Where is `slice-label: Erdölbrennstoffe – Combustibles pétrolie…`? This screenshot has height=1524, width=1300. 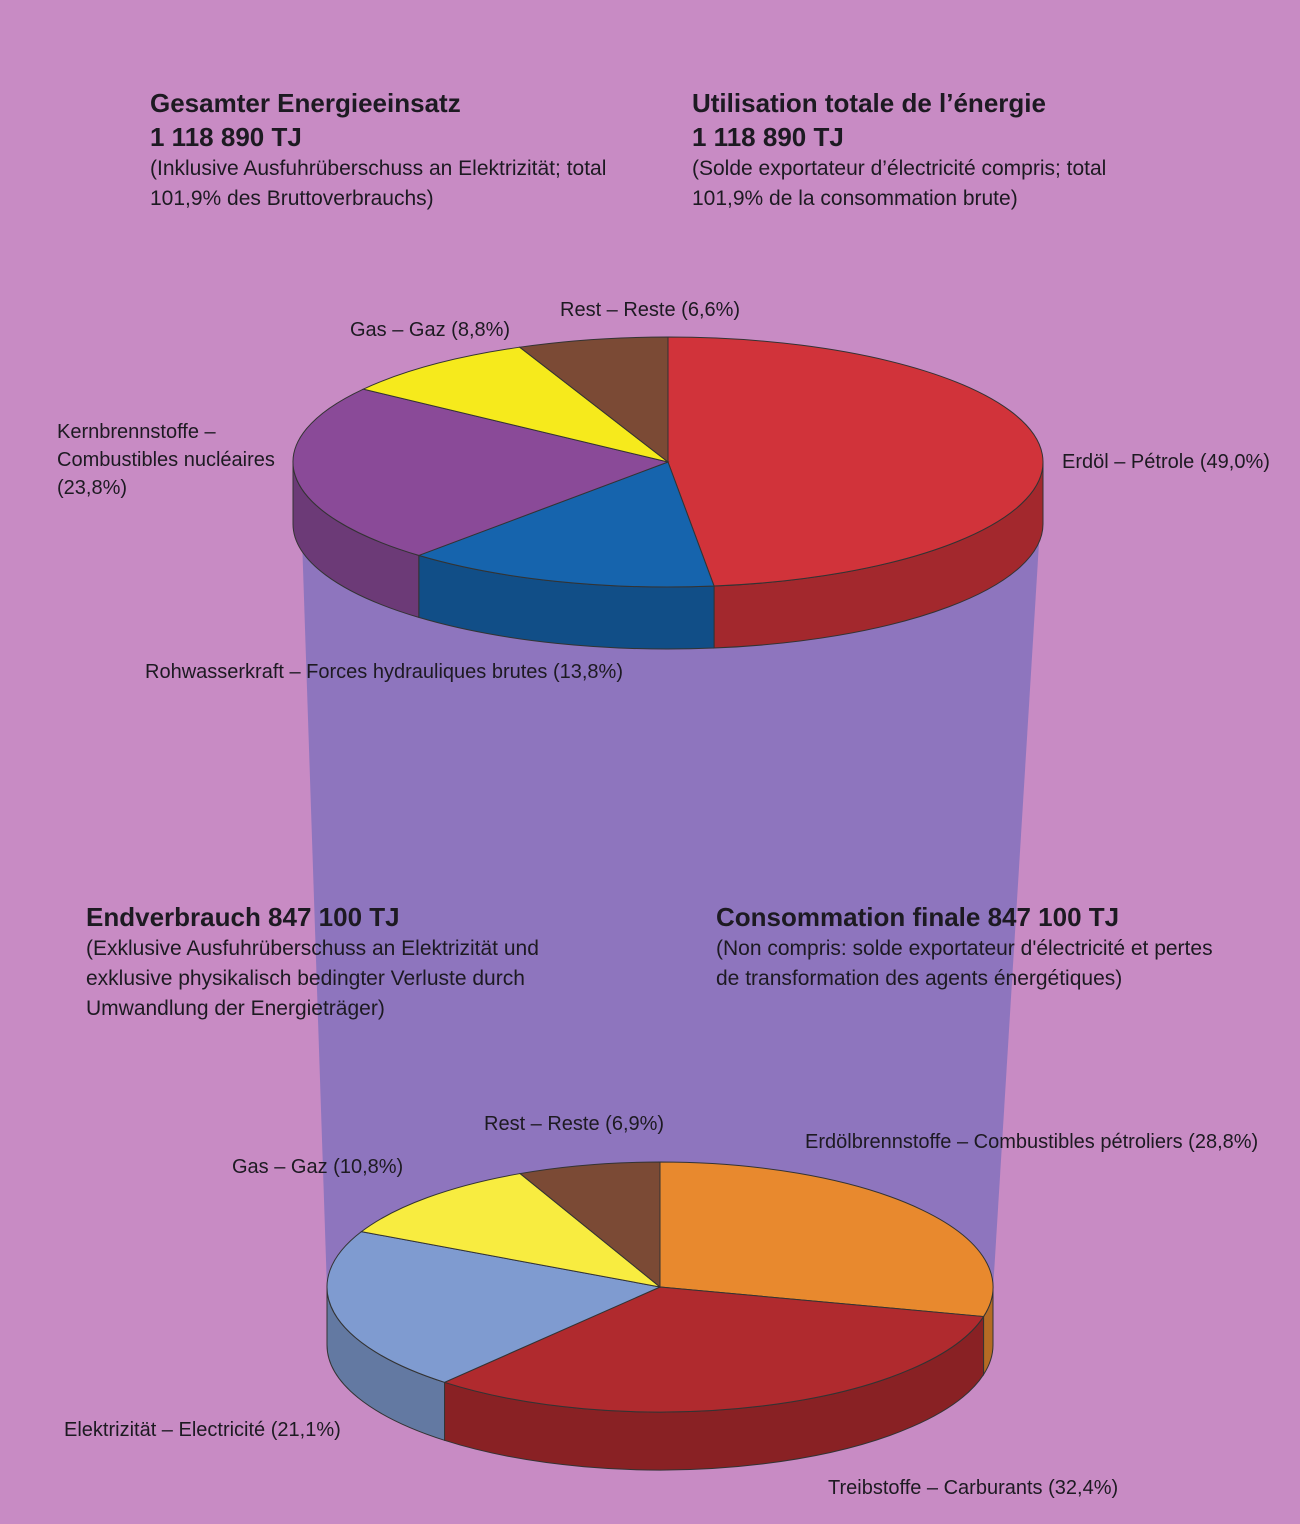
slice-label: Erdölbrennstoffe – Combustibles pétrolie… is located at coordinates (1050, 1142).